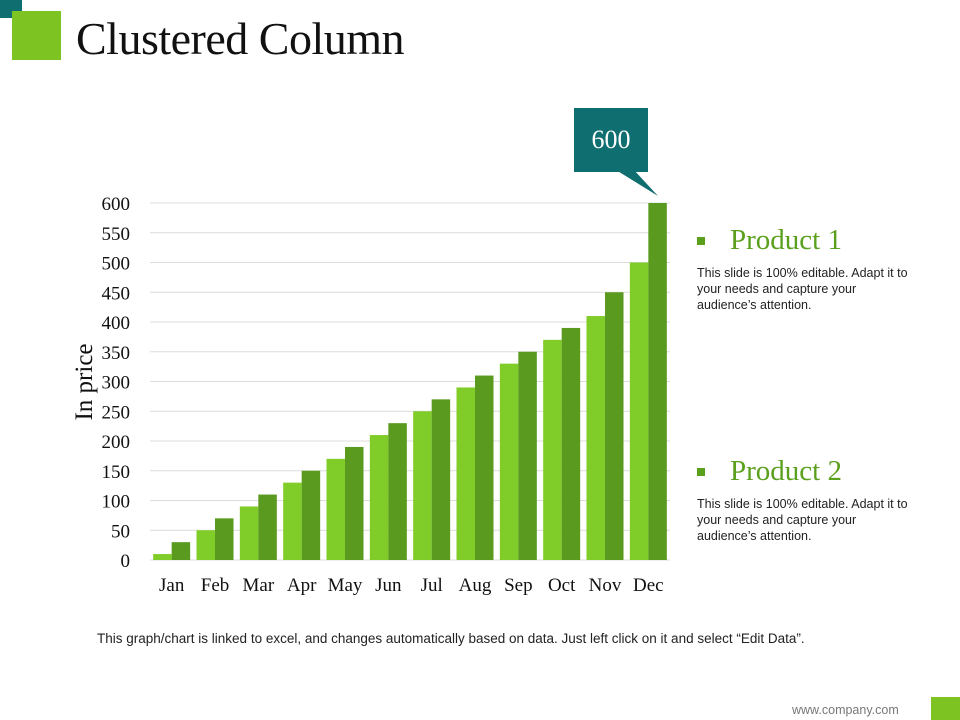 The width and height of the screenshot is (960, 720). Describe the element at coordinates (162, 557) in the screenshot. I see `bar-product-1-jan` at that location.